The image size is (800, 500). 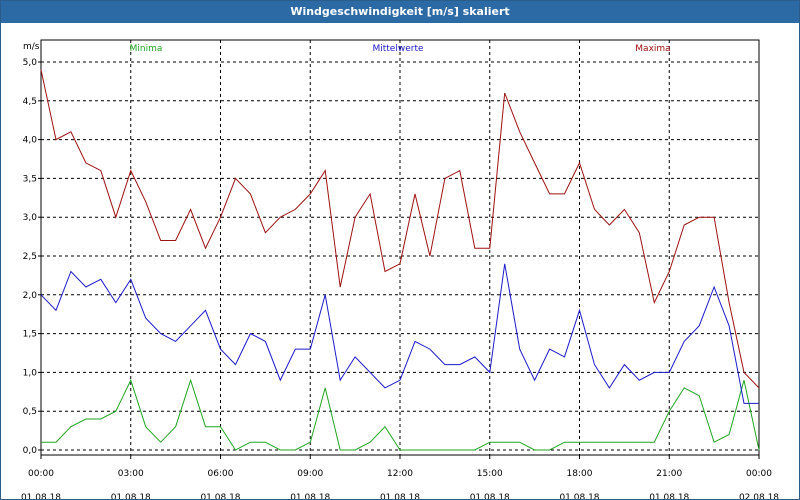 What do you see at coordinates (397, 49) in the screenshot?
I see `legend-mittelwerte: Mittelwerte` at bounding box center [397, 49].